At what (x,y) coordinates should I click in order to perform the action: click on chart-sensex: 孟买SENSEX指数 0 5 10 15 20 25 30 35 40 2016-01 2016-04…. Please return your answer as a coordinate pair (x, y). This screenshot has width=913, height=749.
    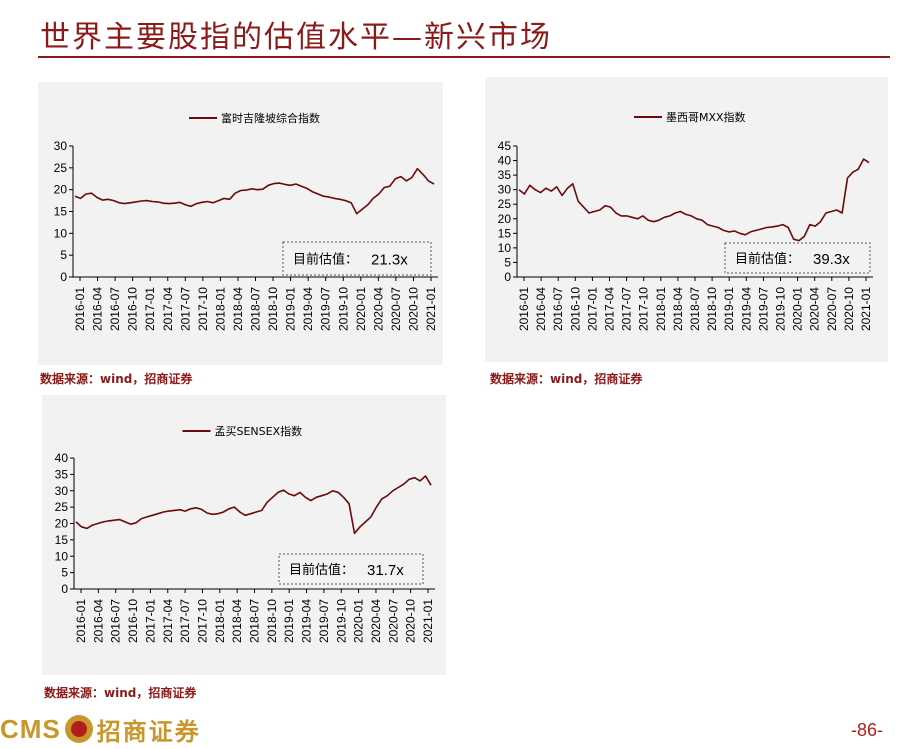
    Looking at the image, I should click on (245, 533).